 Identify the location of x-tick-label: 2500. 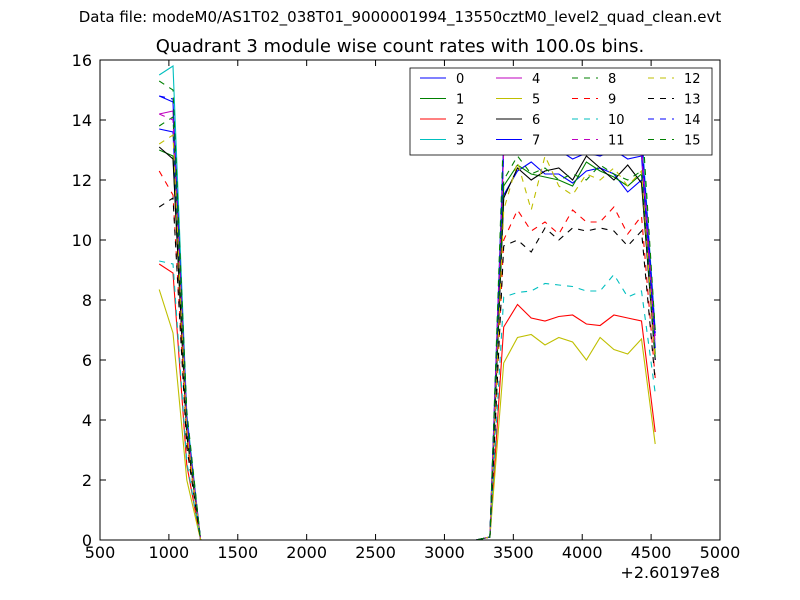
(375, 552).